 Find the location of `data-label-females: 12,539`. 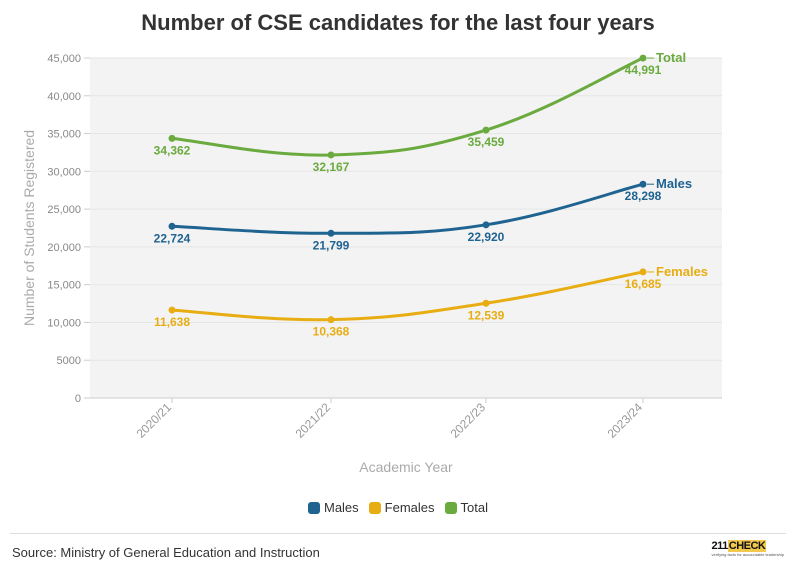

data-label-females: 12,539 is located at coordinates (486, 315).